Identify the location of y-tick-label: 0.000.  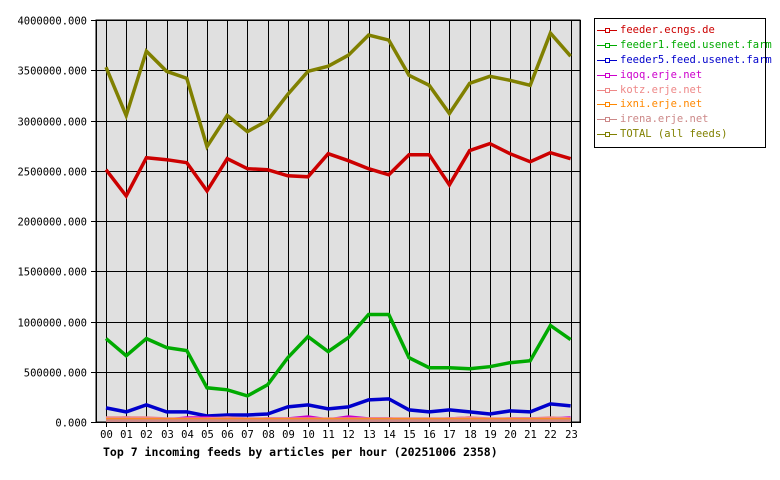
(71, 424).